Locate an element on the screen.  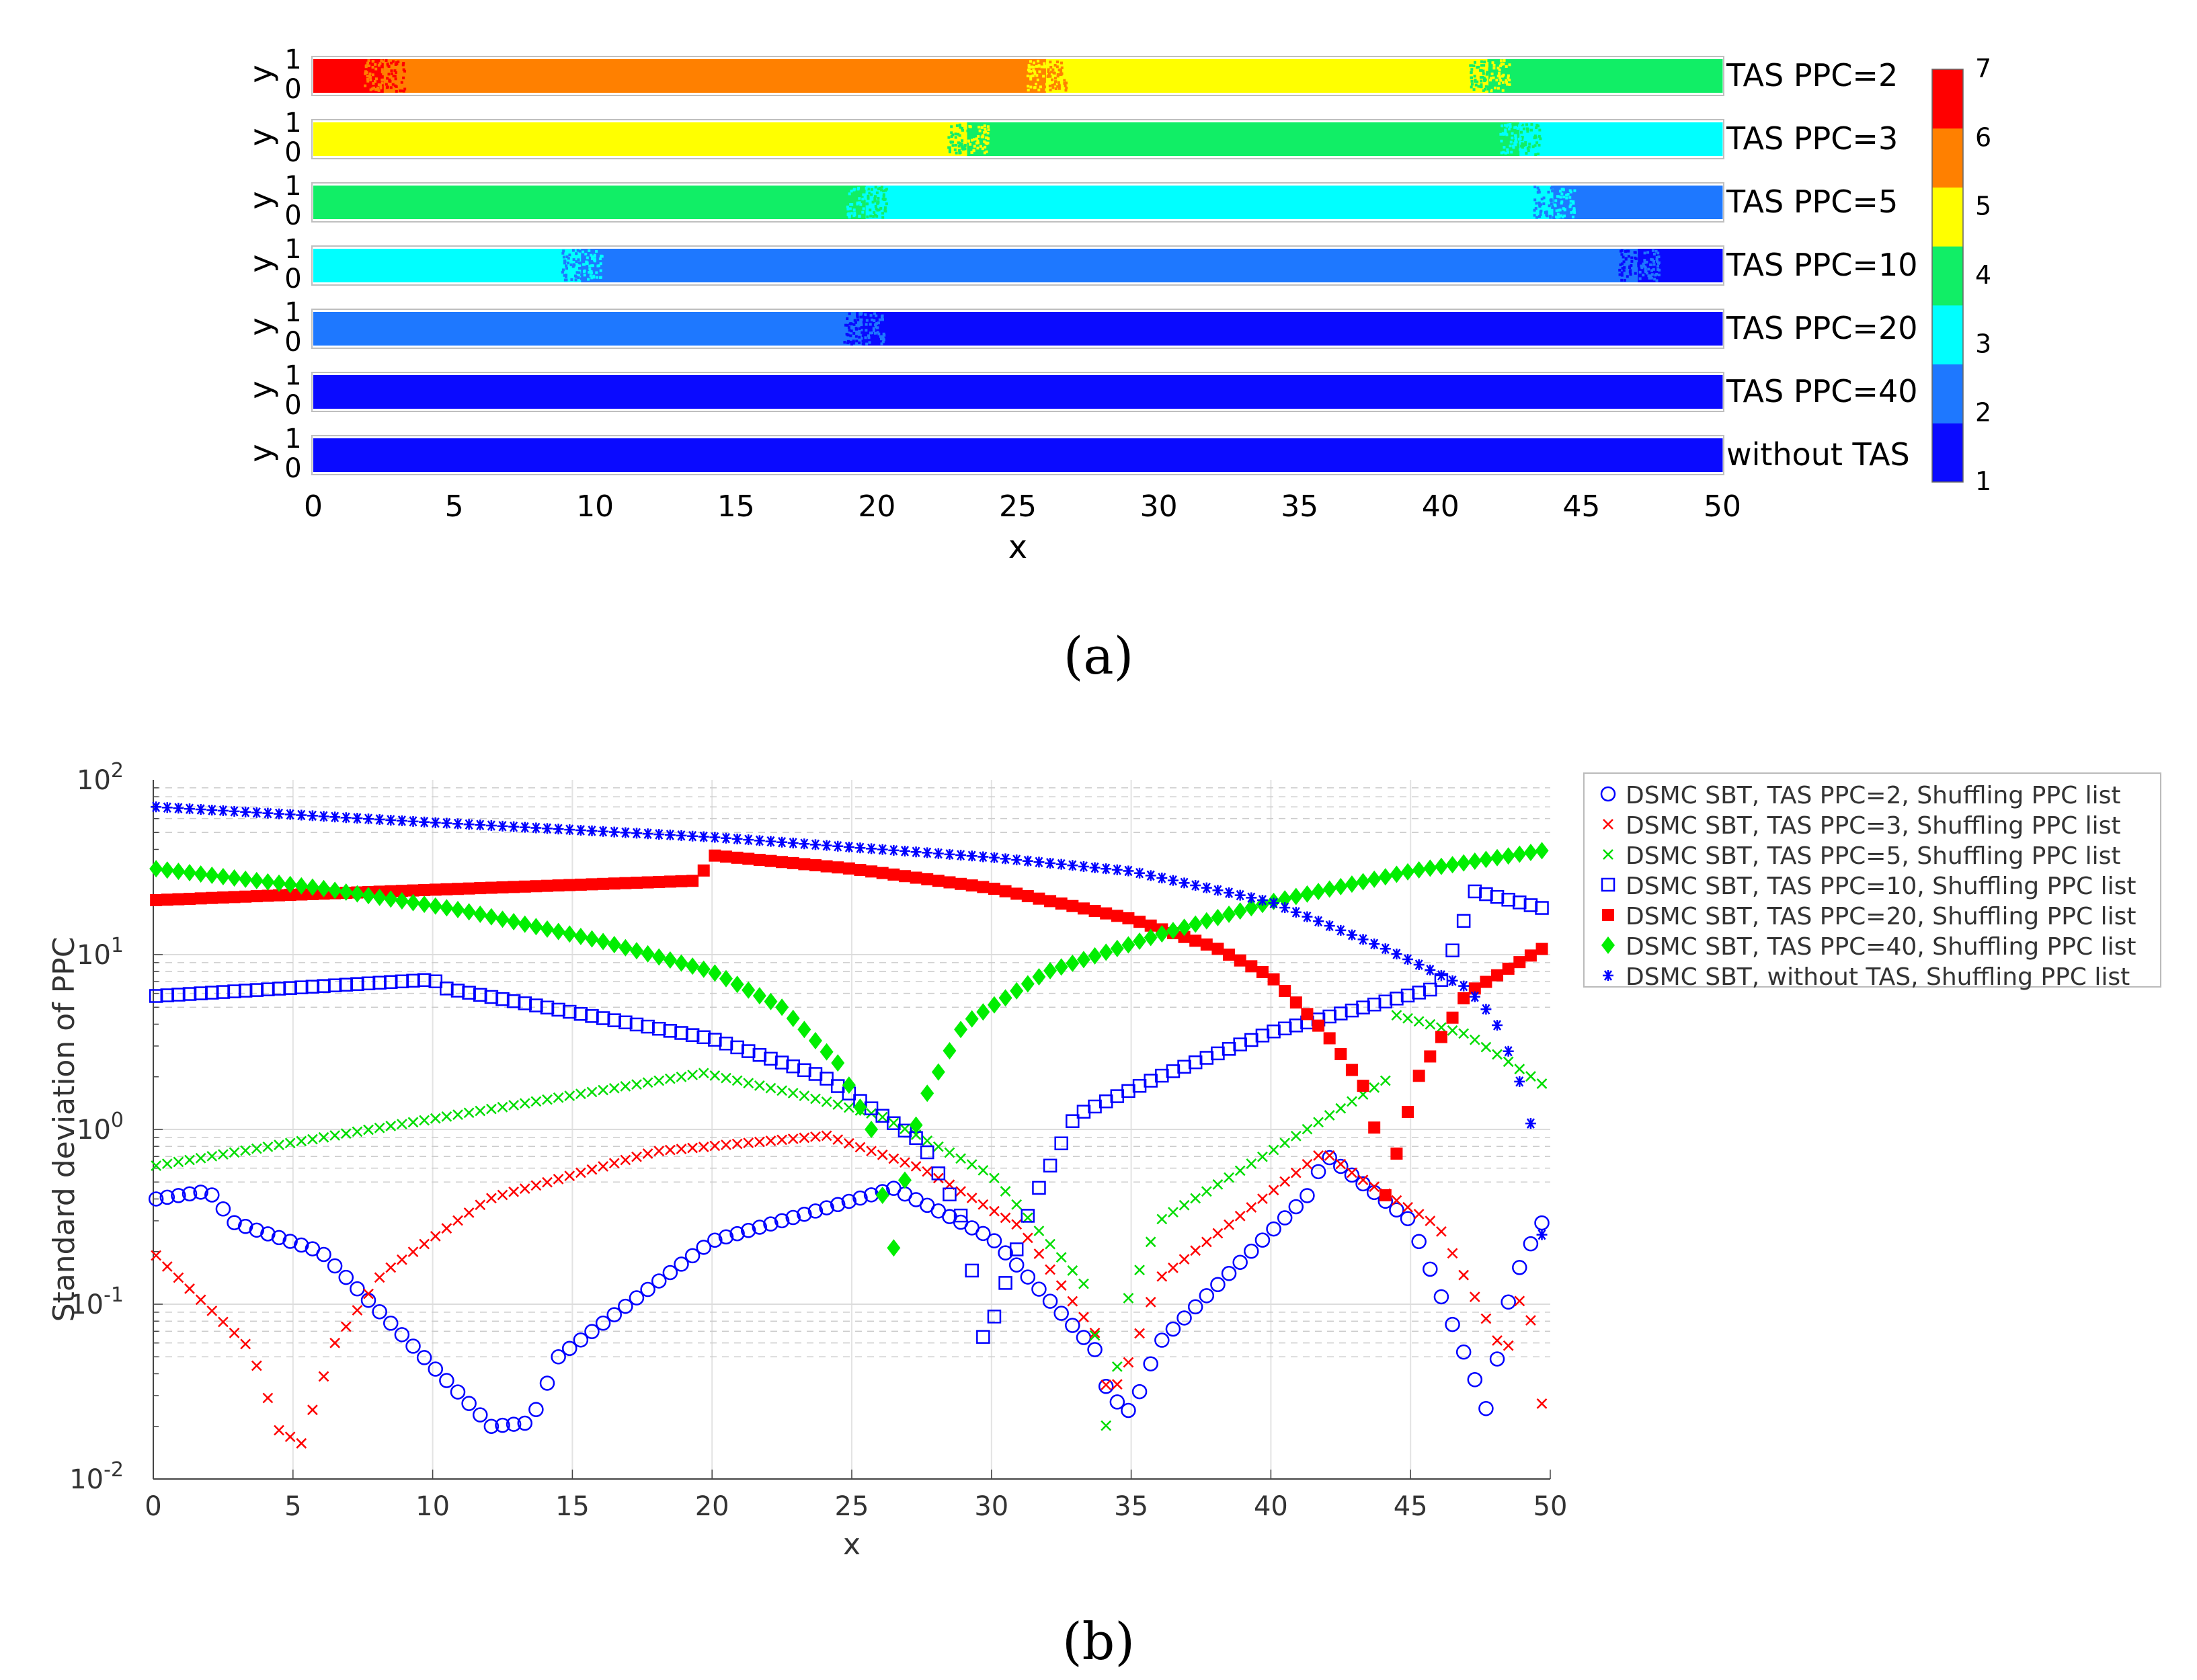
strip-label: TAS PPC=10 is located at coordinates (1822, 265).